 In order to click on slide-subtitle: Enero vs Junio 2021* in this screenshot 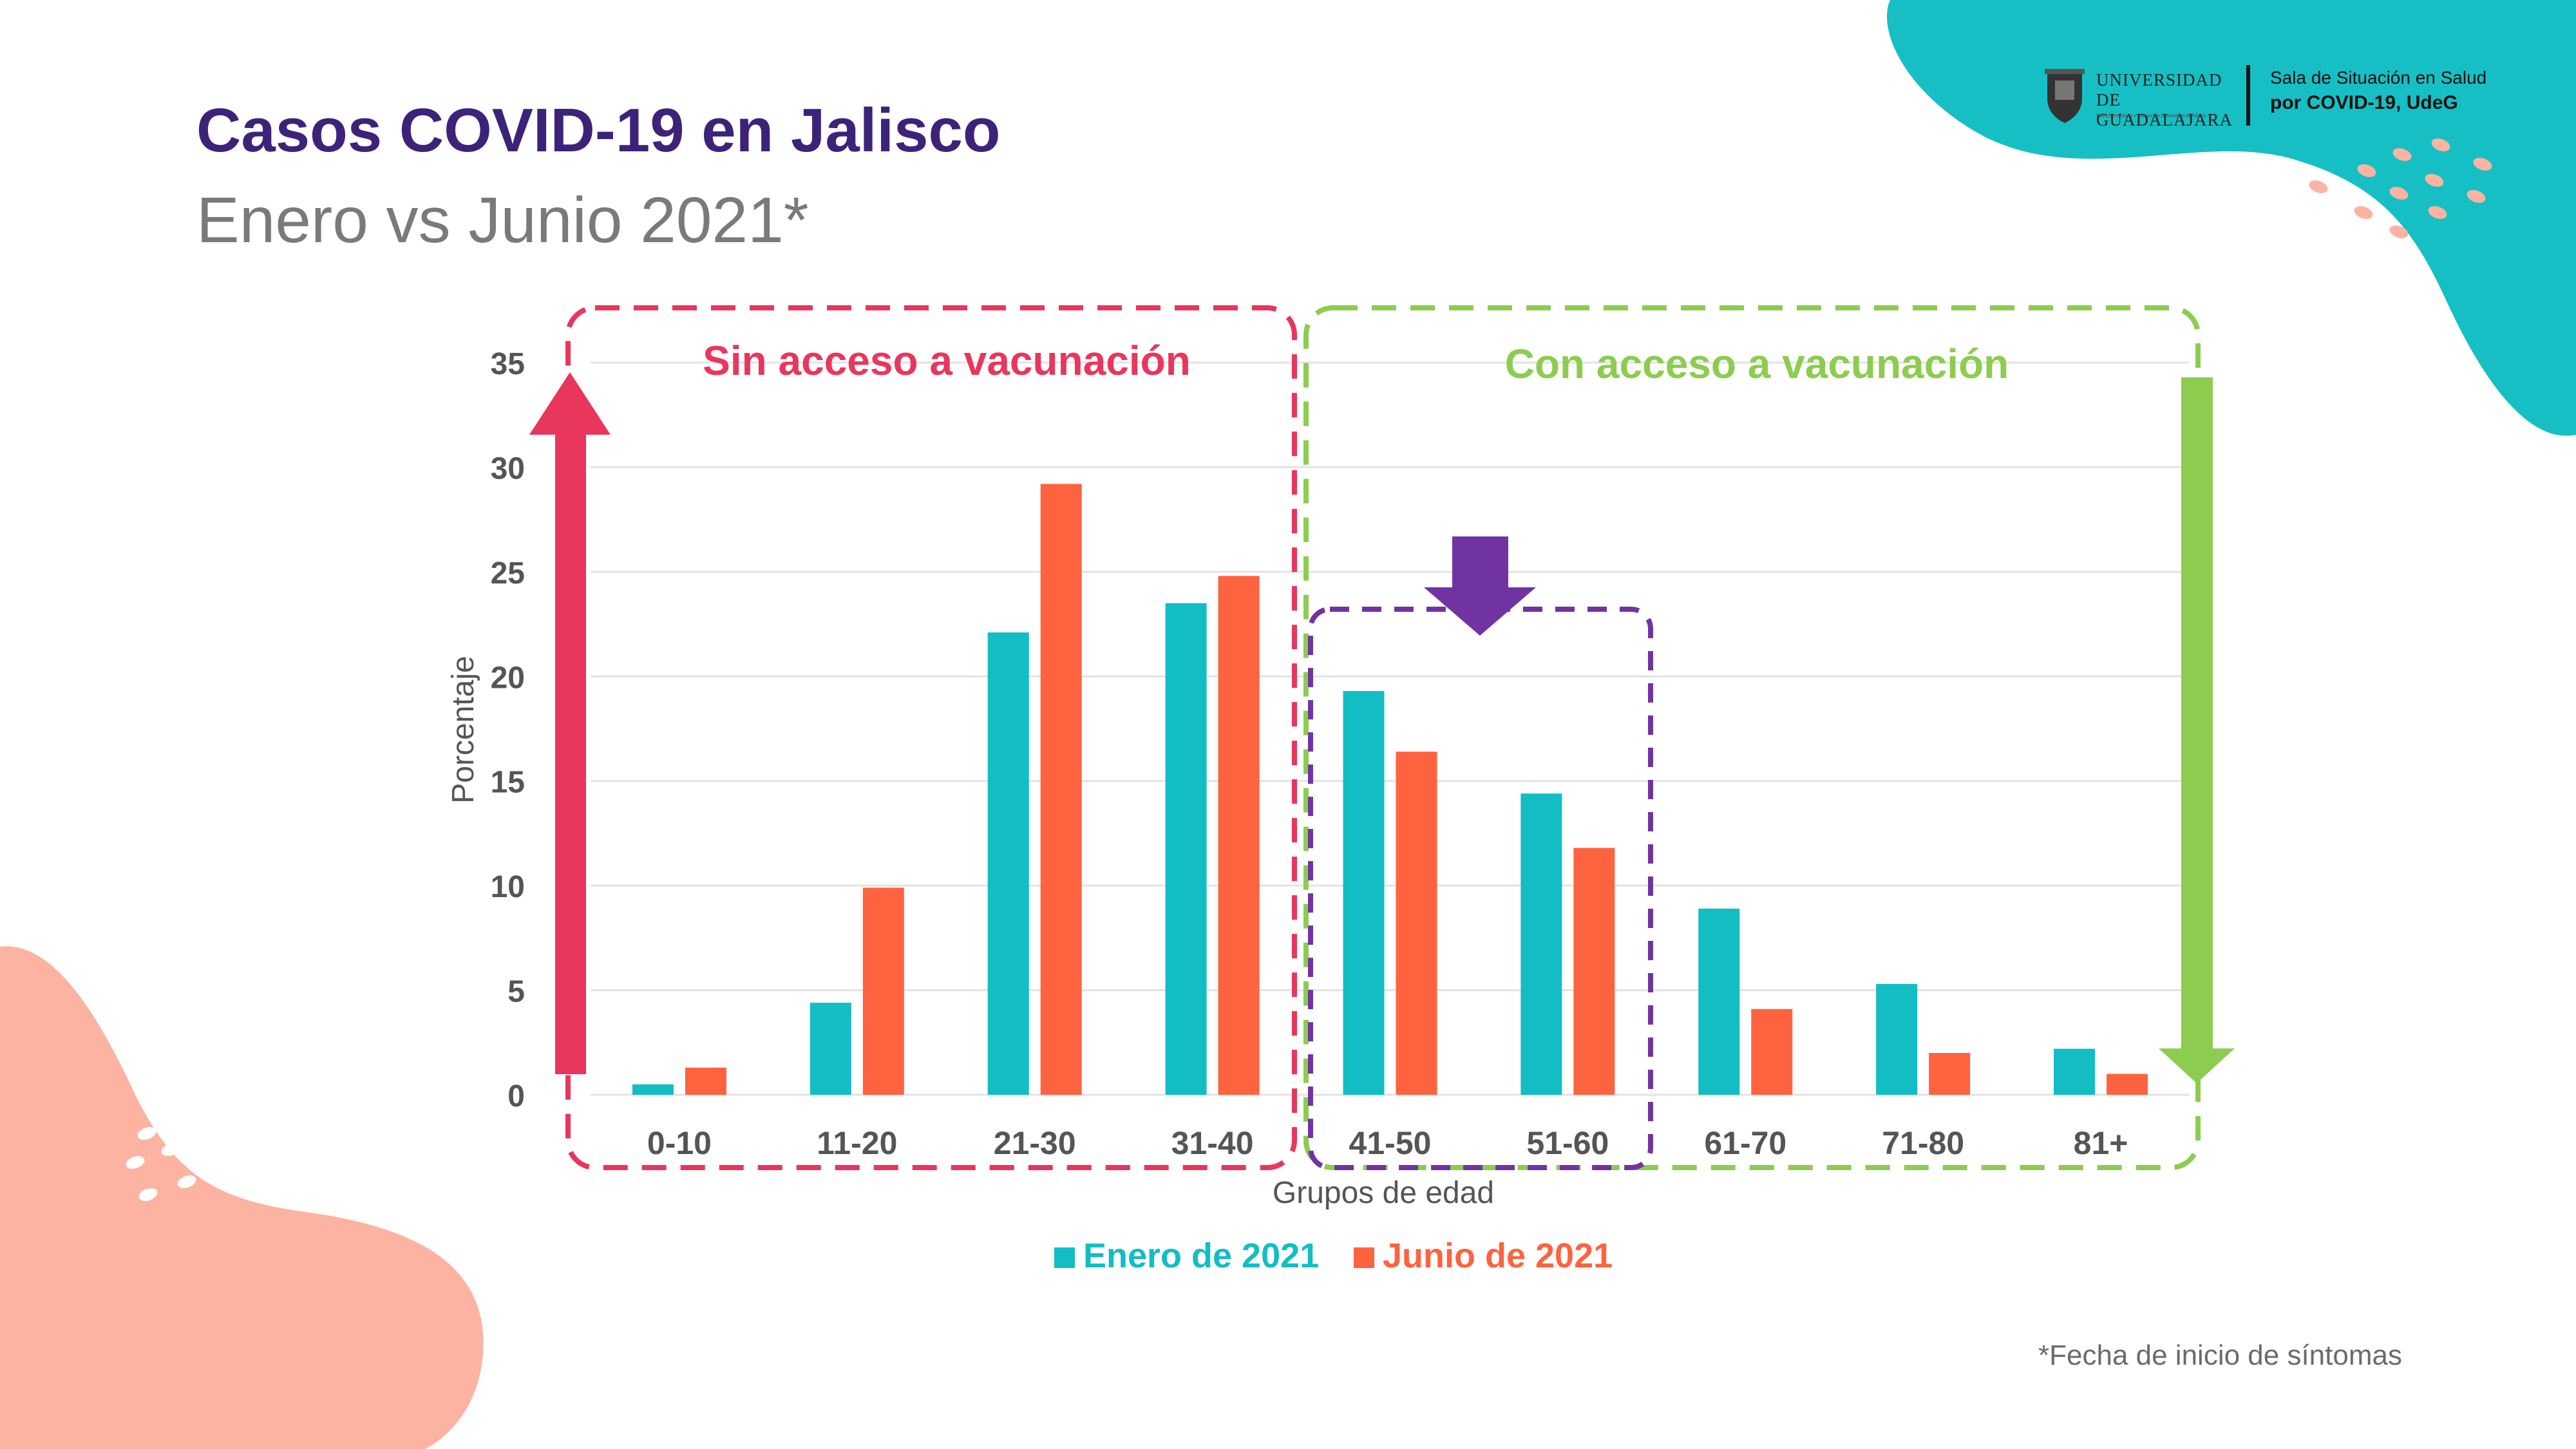, I will do `click(502, 220)`.